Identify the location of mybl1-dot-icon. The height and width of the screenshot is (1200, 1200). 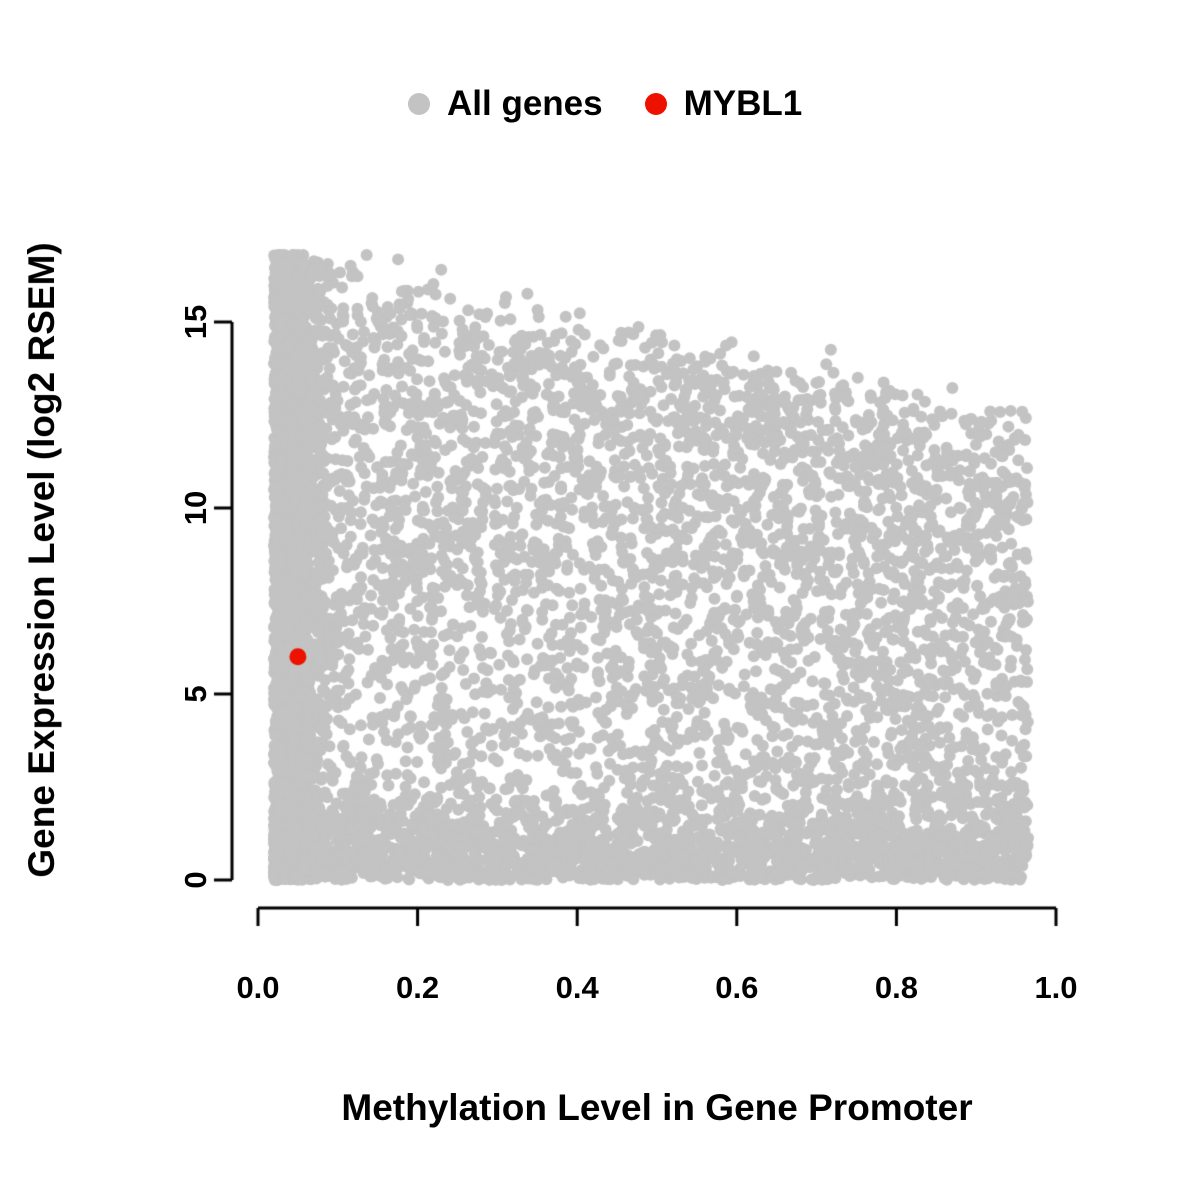
(655, 103).